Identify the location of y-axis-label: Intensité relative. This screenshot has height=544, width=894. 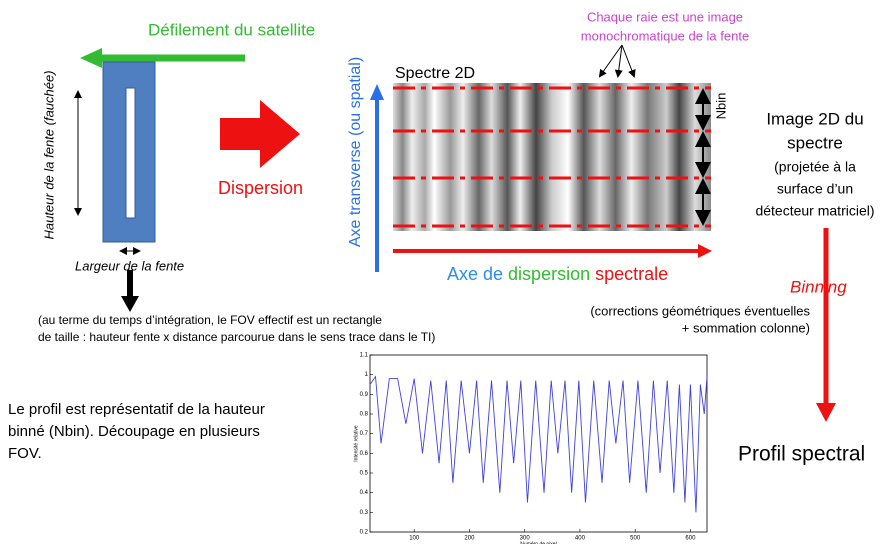
(356, 443).